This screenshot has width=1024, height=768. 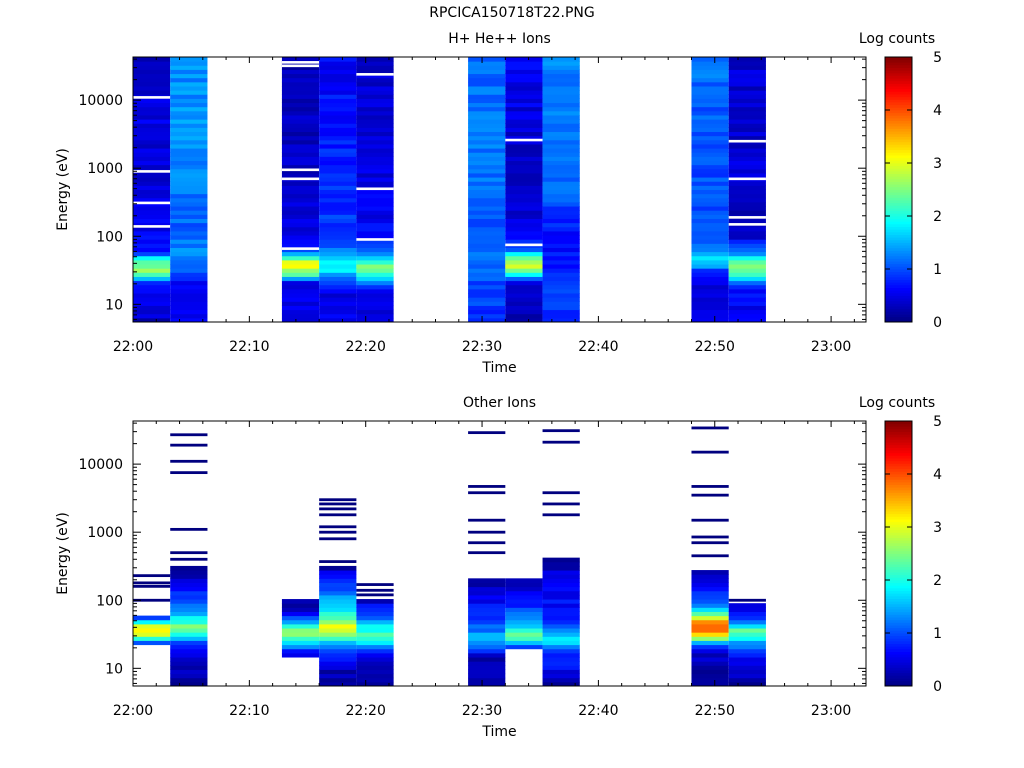 What do you see at coordinates (831, 711) in the screenshot?
I see `panel2-x-tick-label: 23:00` at bounding box center [831, 711].